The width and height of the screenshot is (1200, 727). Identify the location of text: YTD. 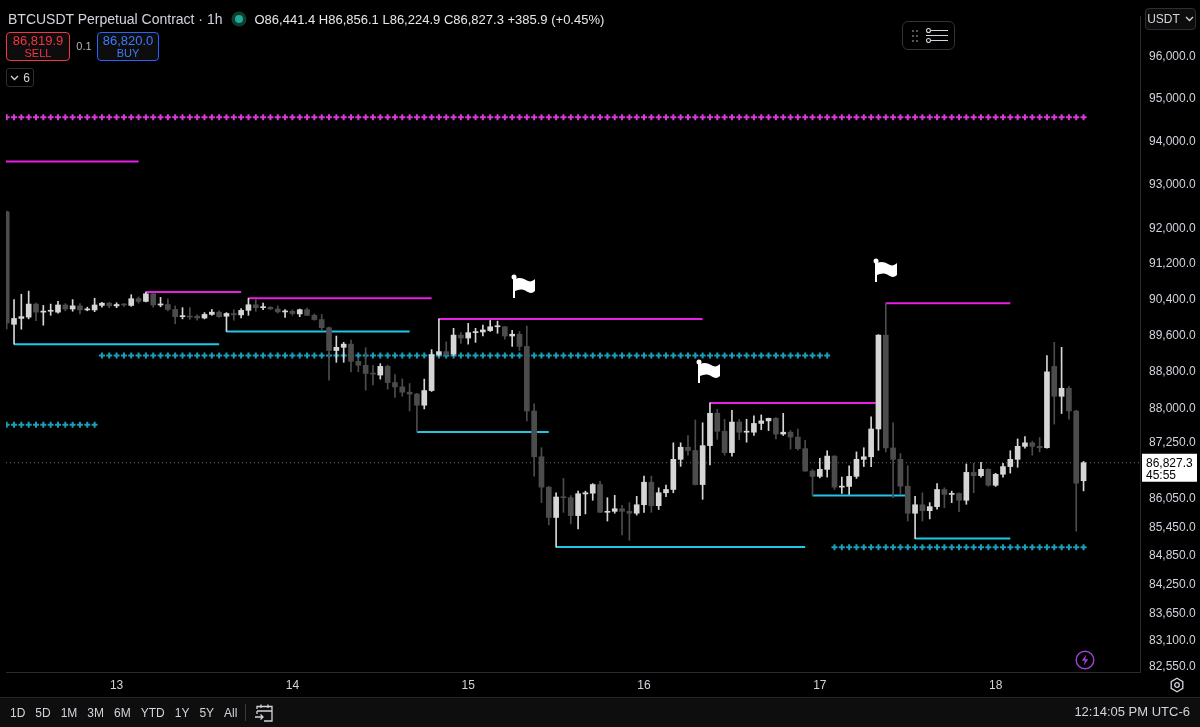
(152, 712).